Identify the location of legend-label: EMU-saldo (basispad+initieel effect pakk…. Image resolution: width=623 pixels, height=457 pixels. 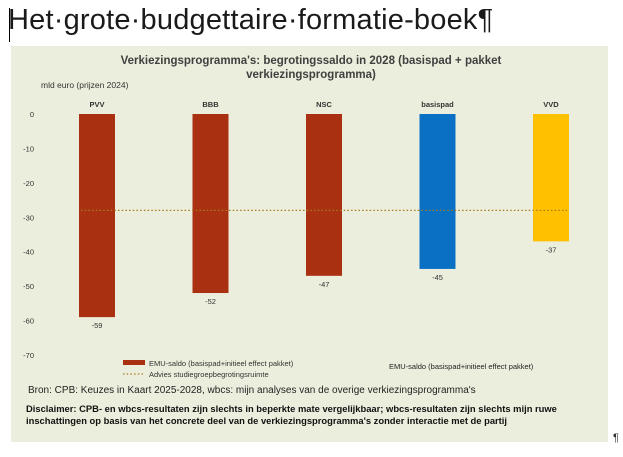
(221, 363).